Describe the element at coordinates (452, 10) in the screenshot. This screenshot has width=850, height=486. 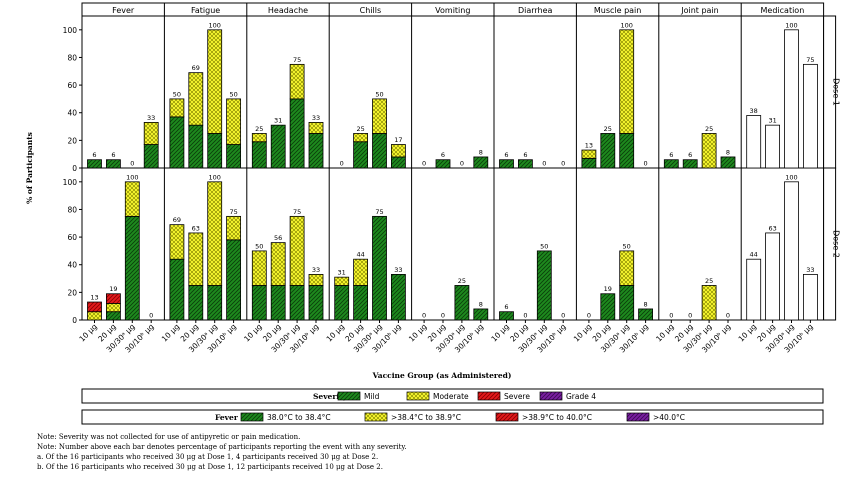
I see `panel-title: Vomiting` at that location.